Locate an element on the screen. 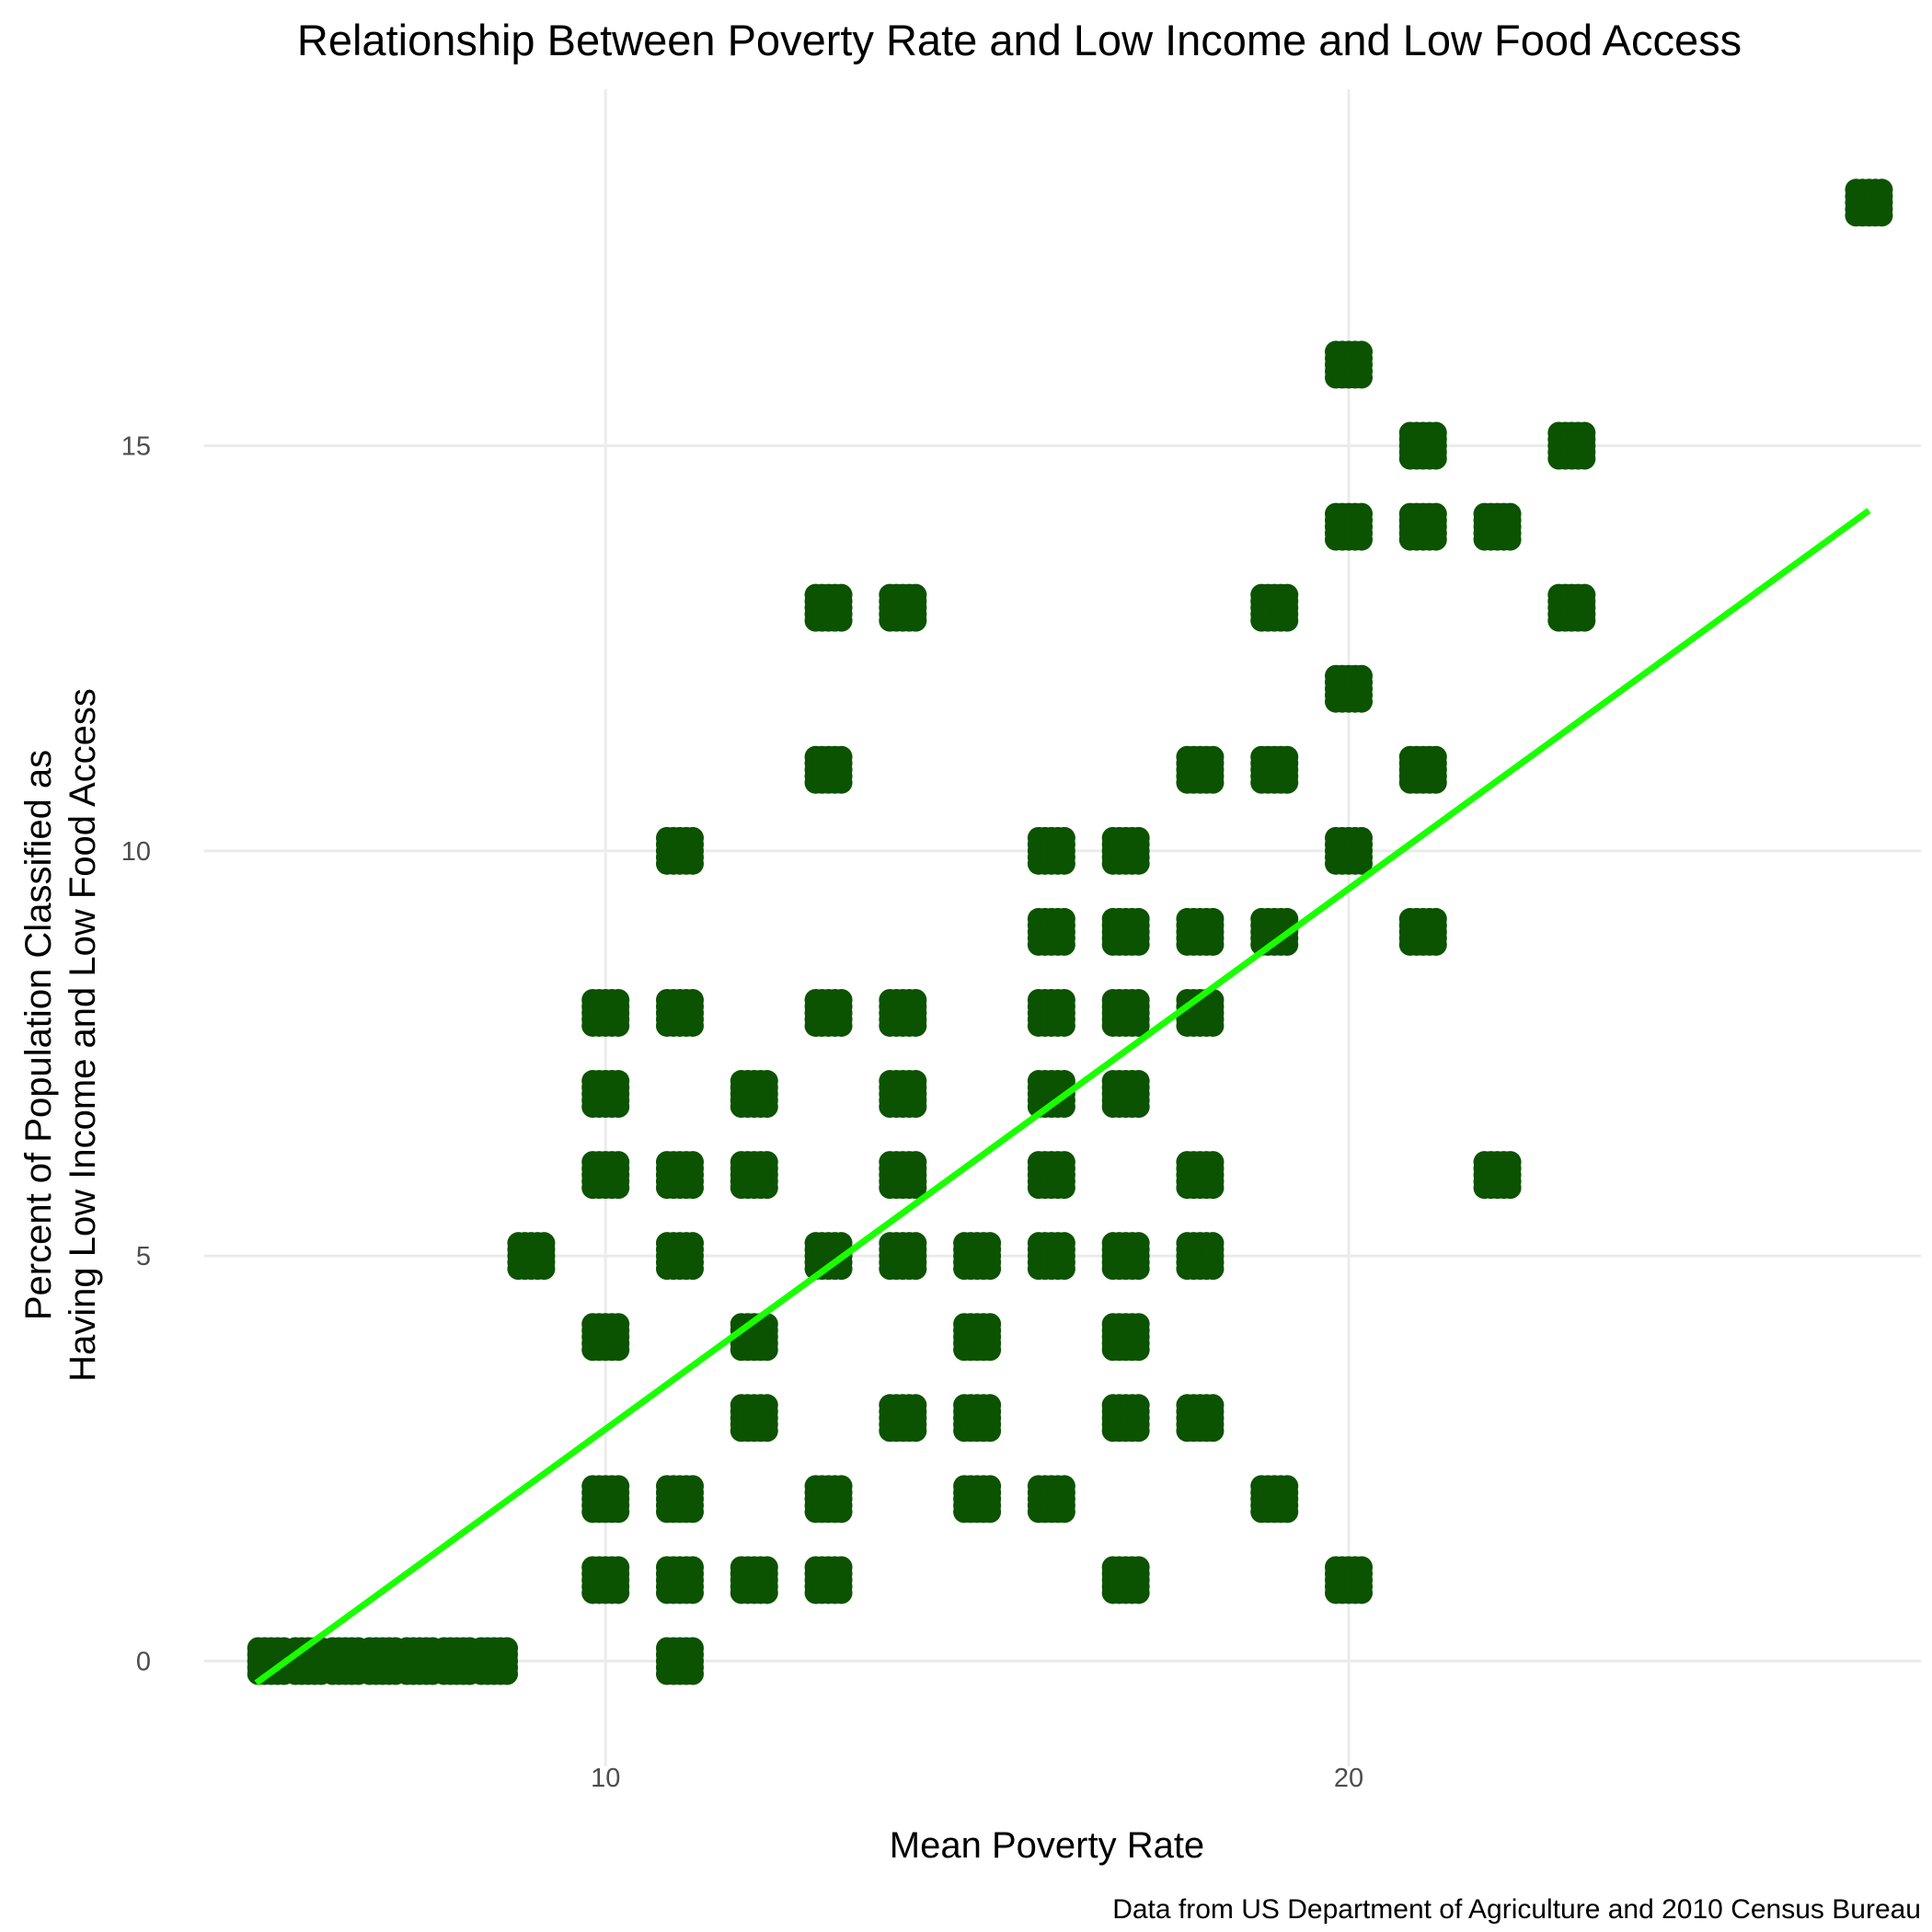 The image size is (1932, 1932). x-tick-label: 10 is located at coordinates (605, 1778).